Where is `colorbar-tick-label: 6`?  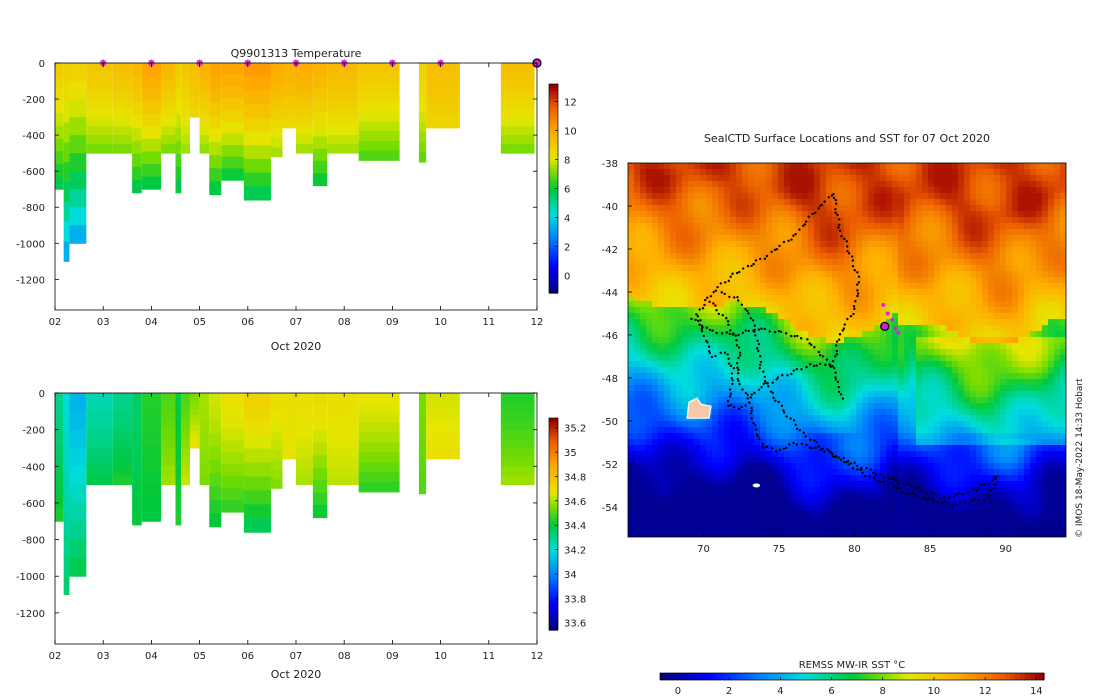 colorbar-tick-label: 6 is located at coordinates (567, 190).